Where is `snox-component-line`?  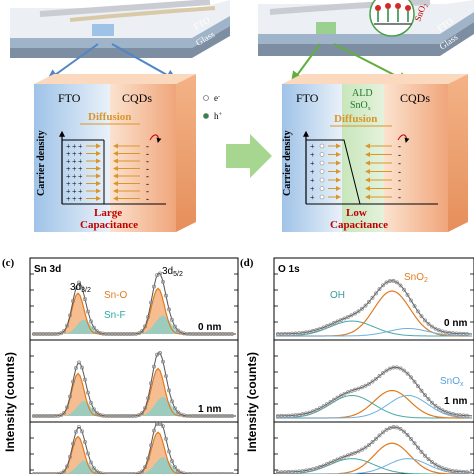 snox-component-line is located at coordinates (374, 406).